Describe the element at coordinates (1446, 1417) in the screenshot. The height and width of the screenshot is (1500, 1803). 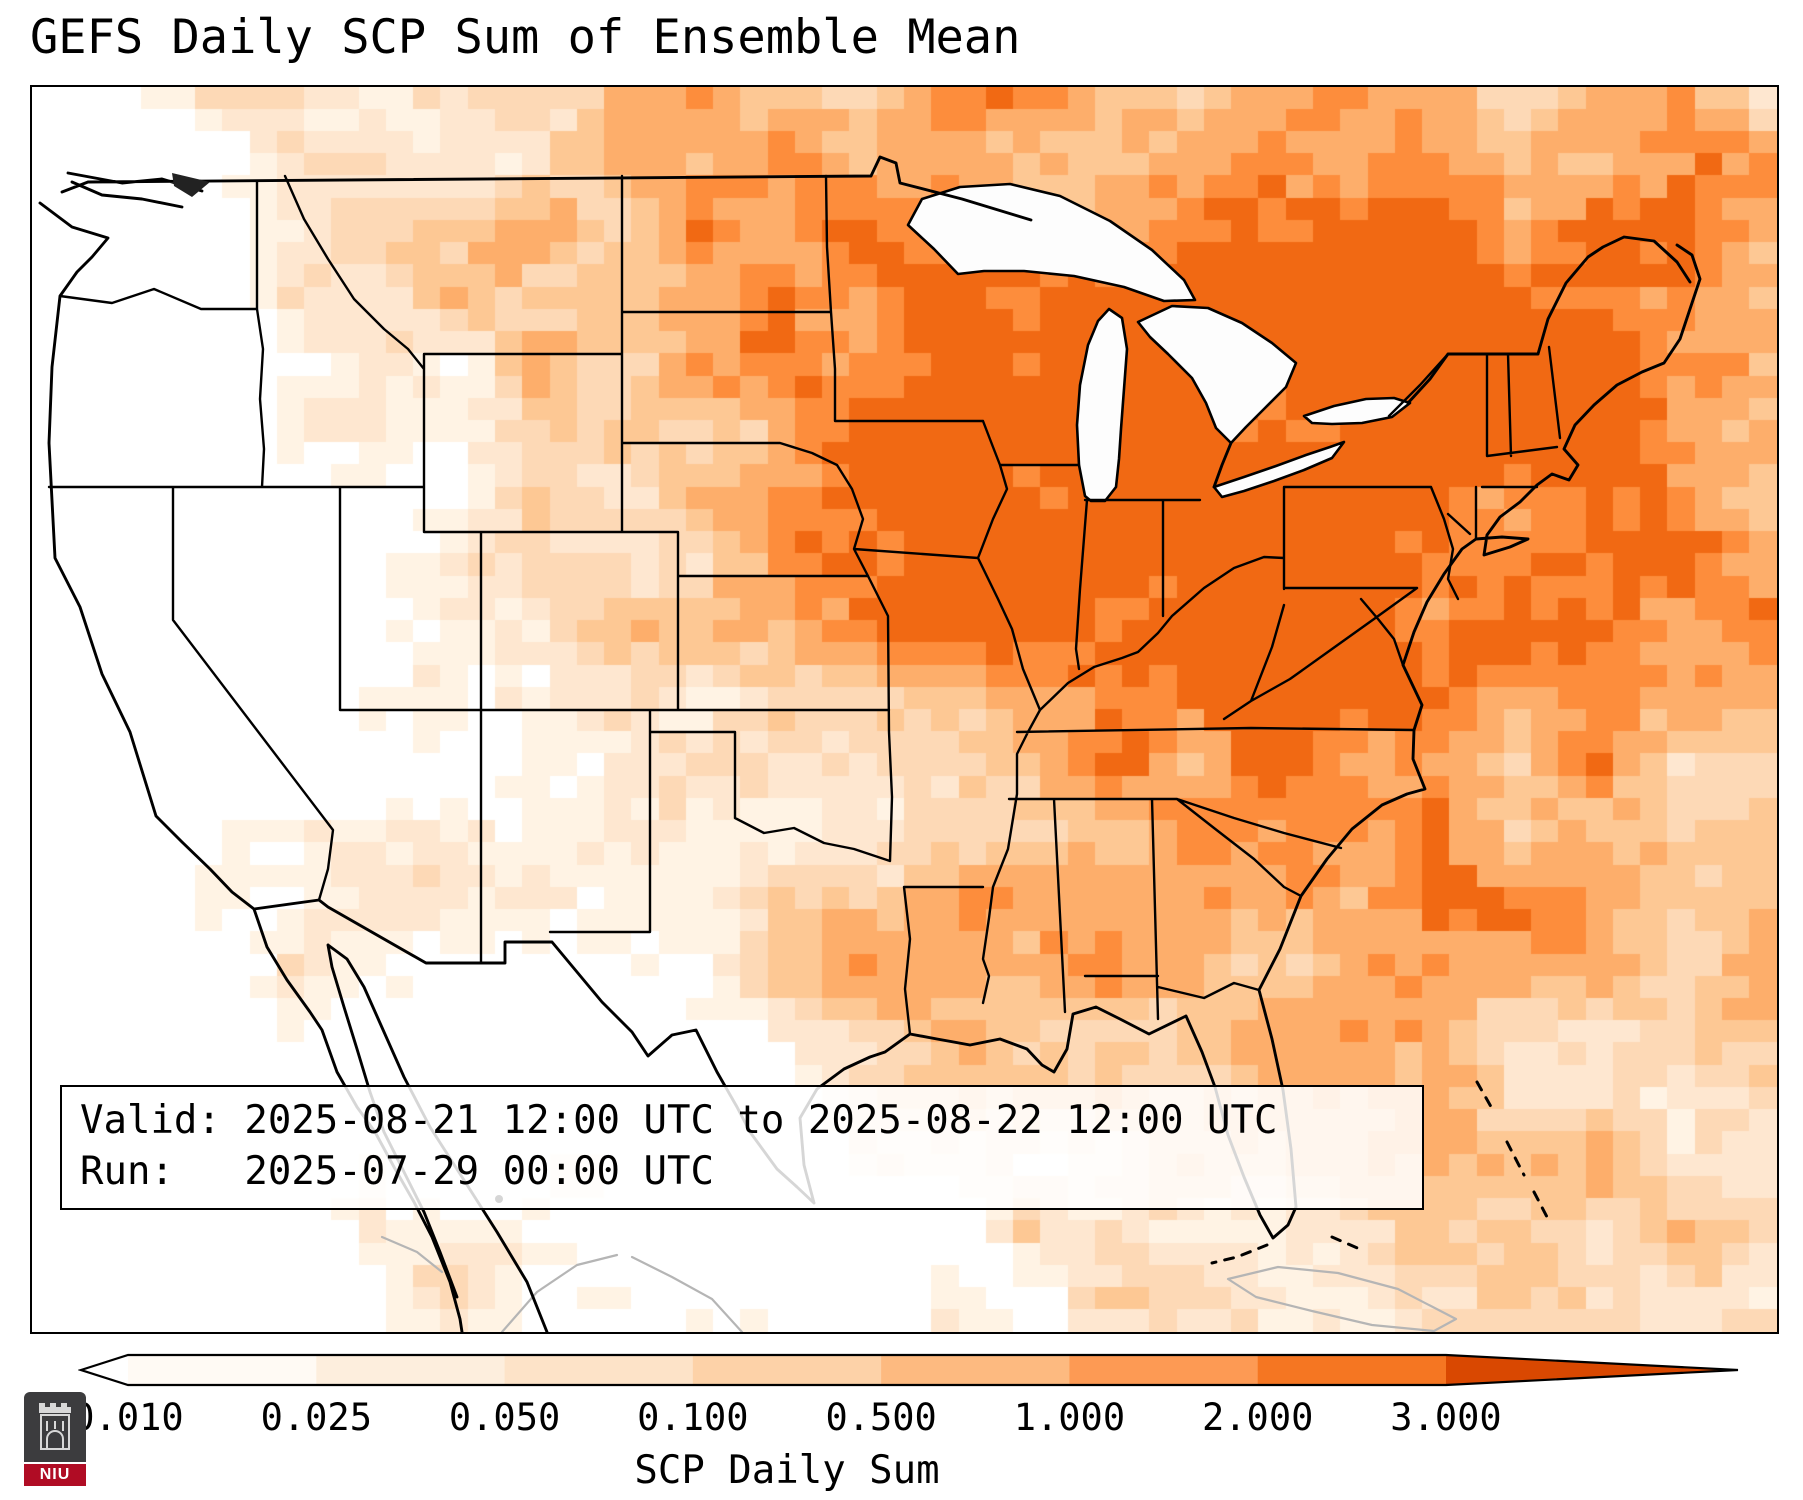
I see `colorbar-tick: 3.000` at that location.